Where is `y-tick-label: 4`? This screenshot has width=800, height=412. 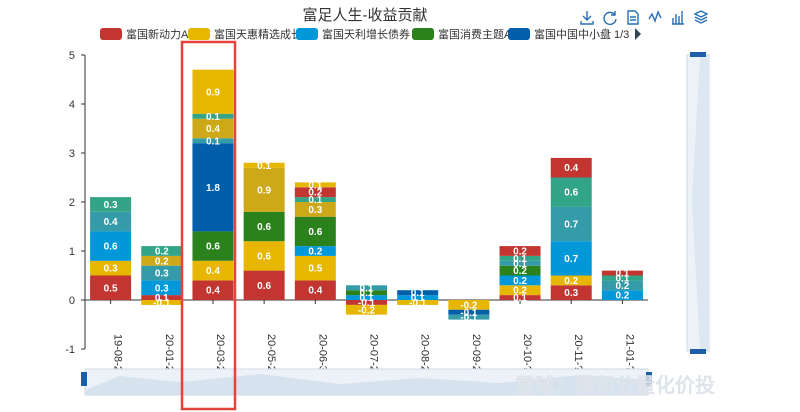 y-tick-label: 4 is located at coordinates (72, 105).